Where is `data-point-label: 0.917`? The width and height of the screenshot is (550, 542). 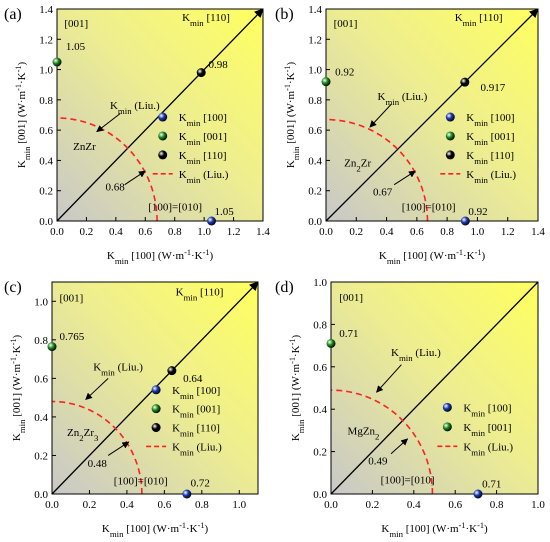 data-point-label: 0.917 is located at coordinates (492, 88).